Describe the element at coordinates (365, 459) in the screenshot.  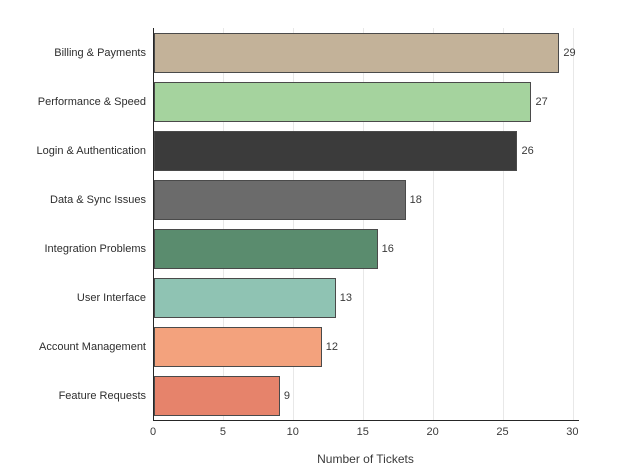
I see `x-axis-title: Number of Tickets` at that location.